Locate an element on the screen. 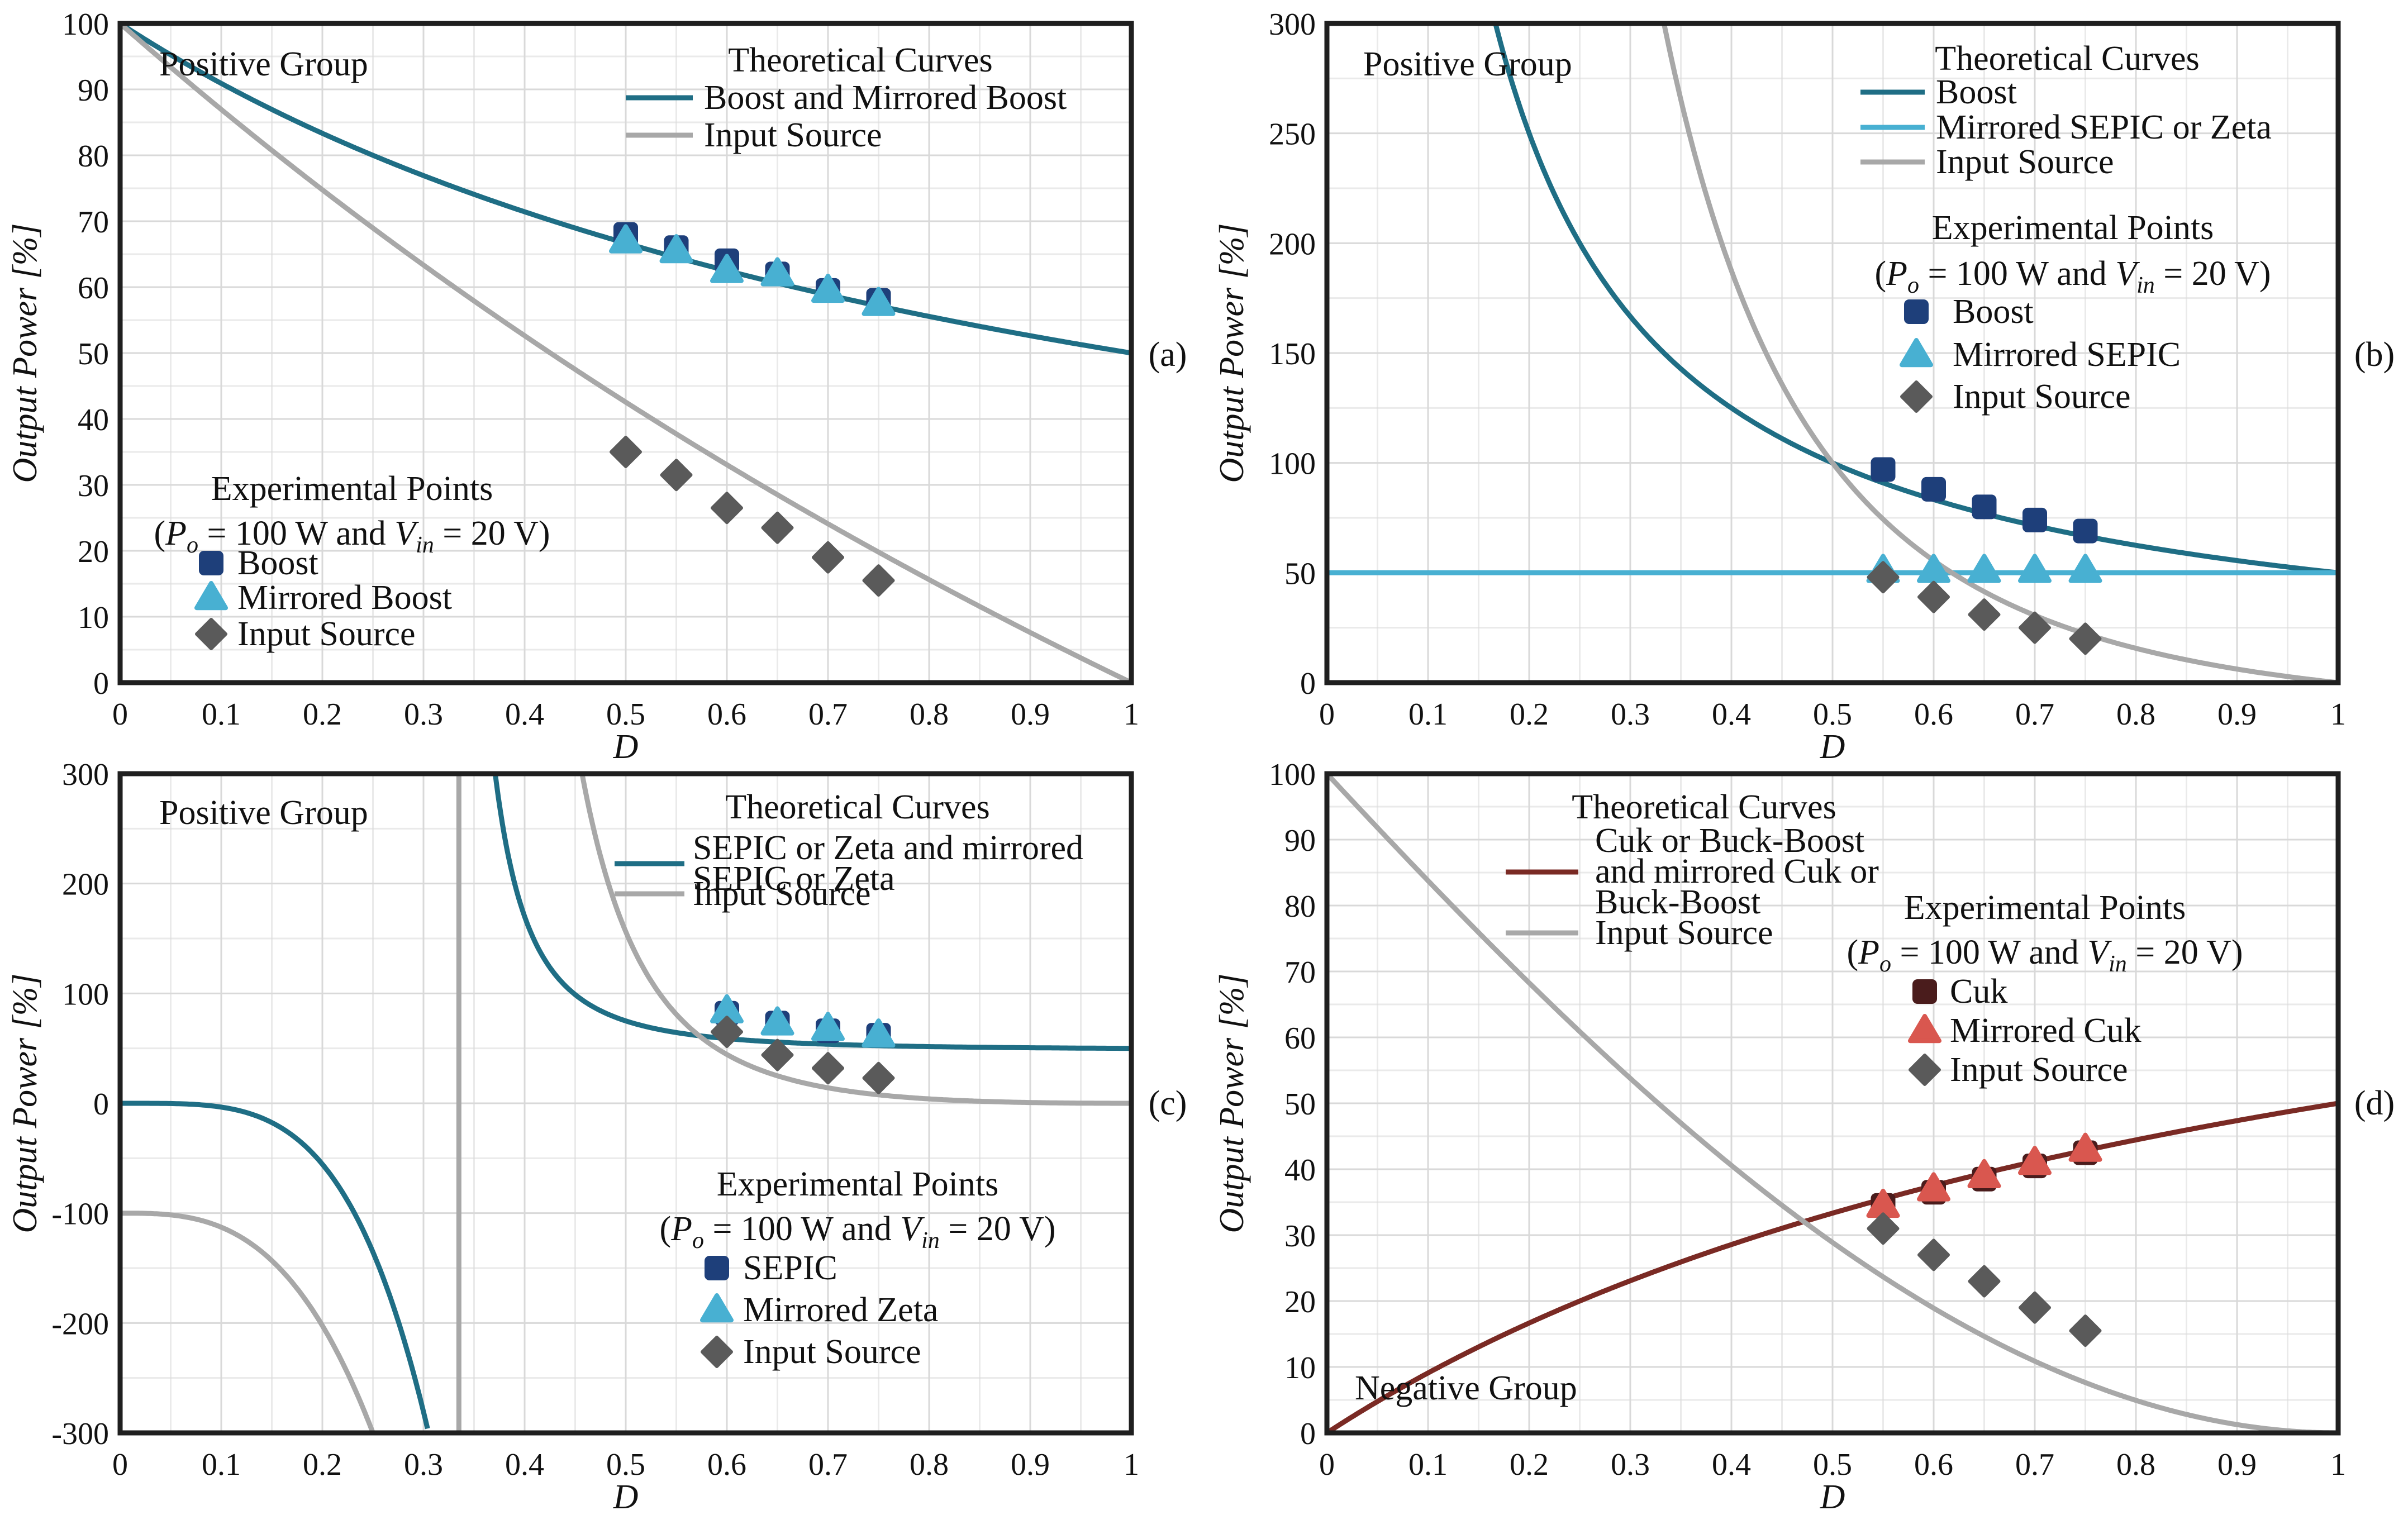 Image resolution: width=2408 pixels, height=1515 pixels. y-tick-label: 40 is located at coordinates (94, 420).